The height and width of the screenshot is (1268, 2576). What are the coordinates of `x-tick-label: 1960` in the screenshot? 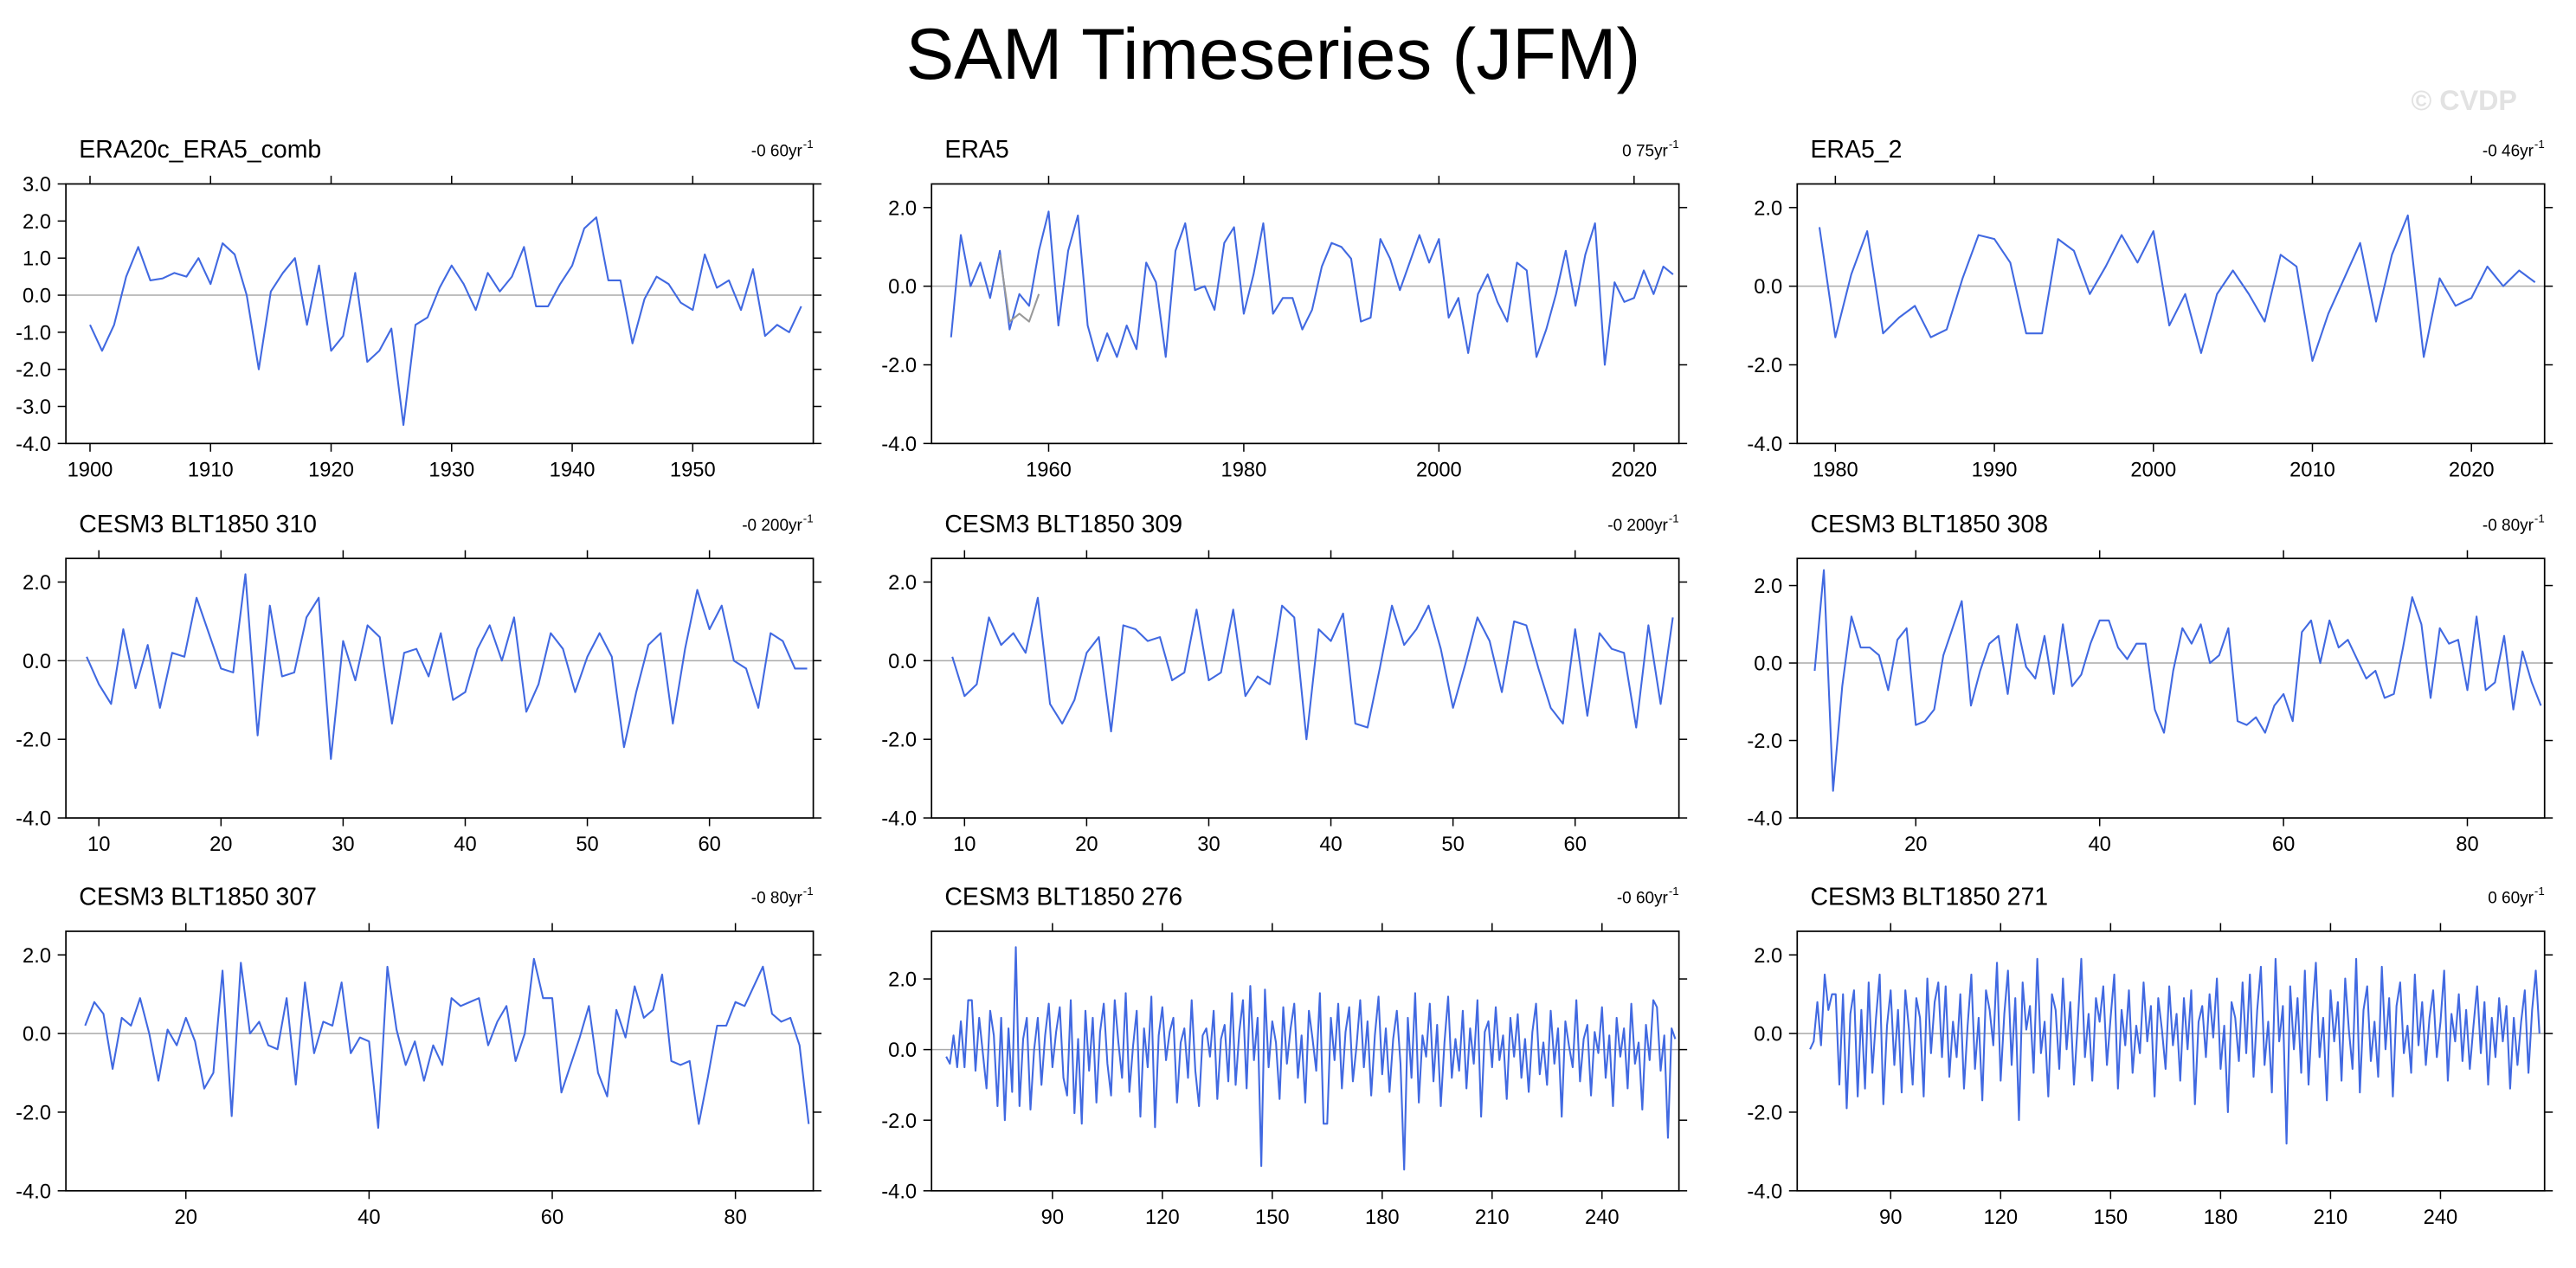 It's located at (1049, 470).